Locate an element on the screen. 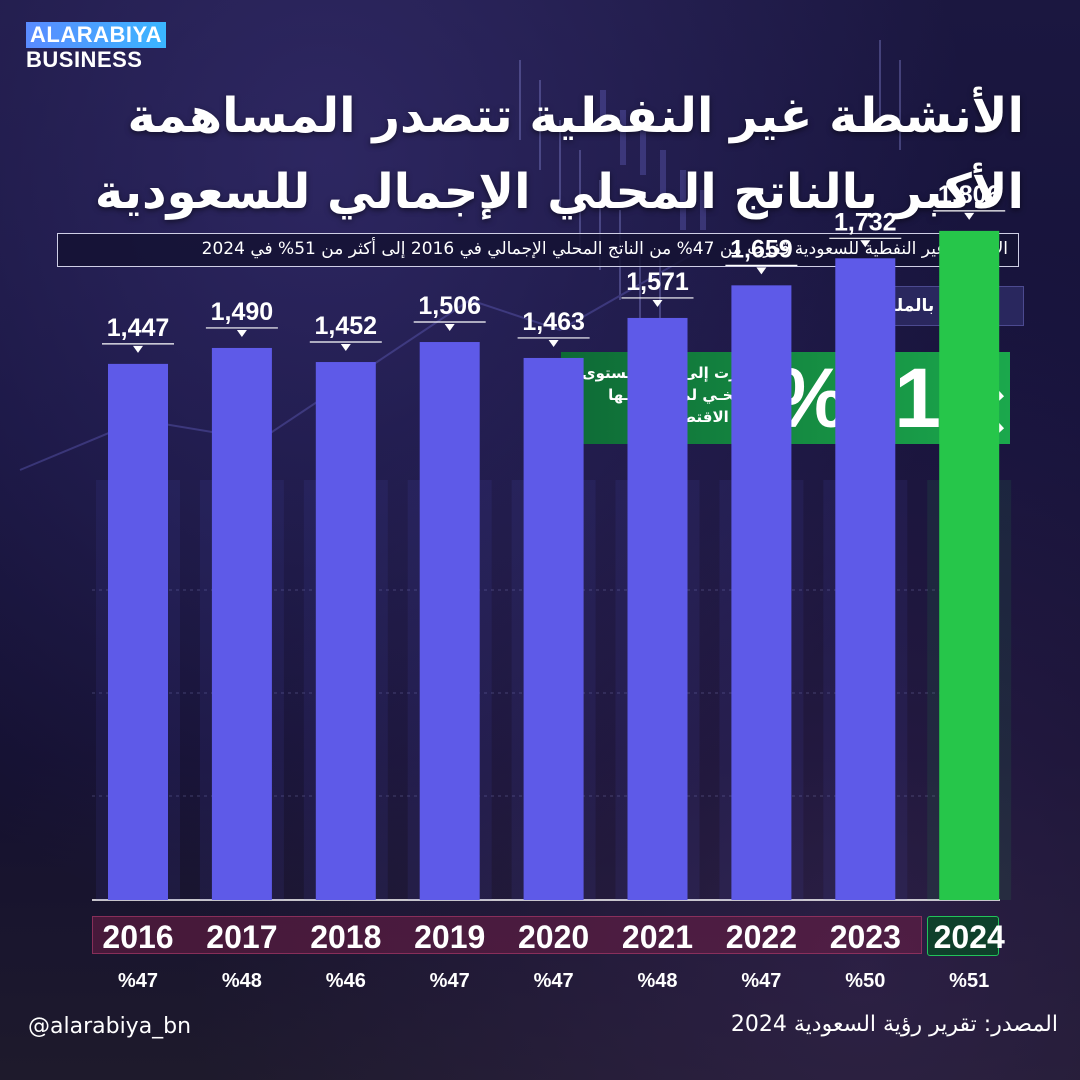 The image size is (1080, 1080). share-label: %50 is located at coordinates (865, 981).